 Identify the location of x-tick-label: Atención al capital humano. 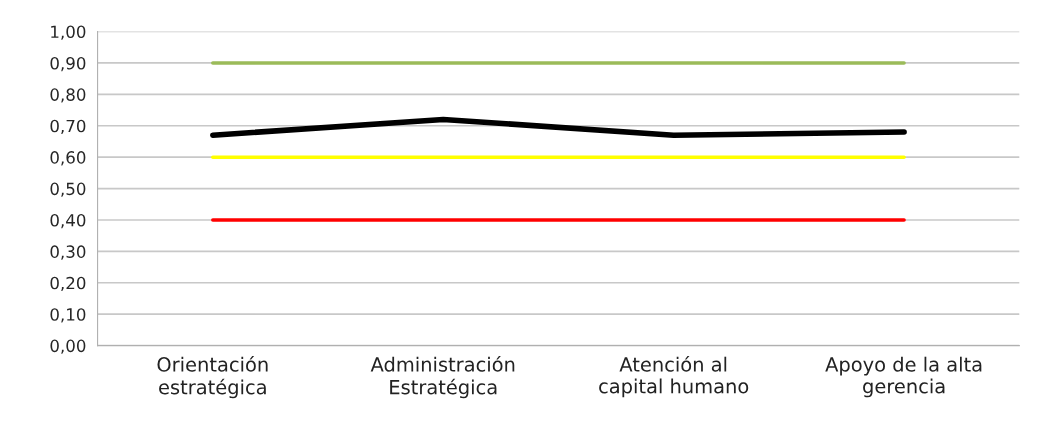
(674, 376).